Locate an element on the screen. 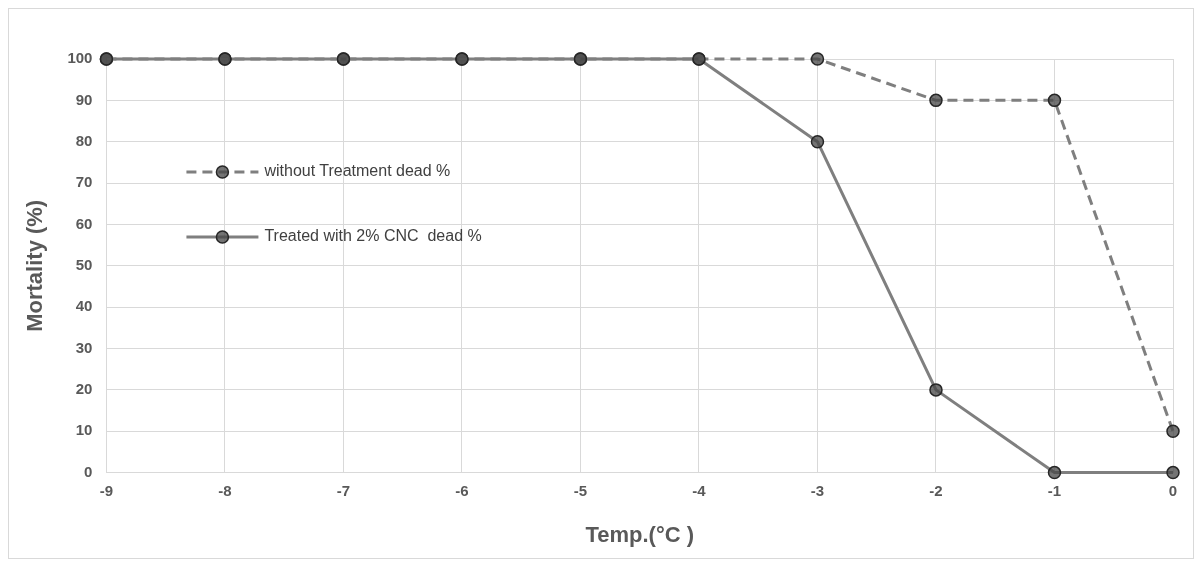 This screenshot has height=567, width=1202. x-tick-label: -9 is located at coordinates (106, 490).